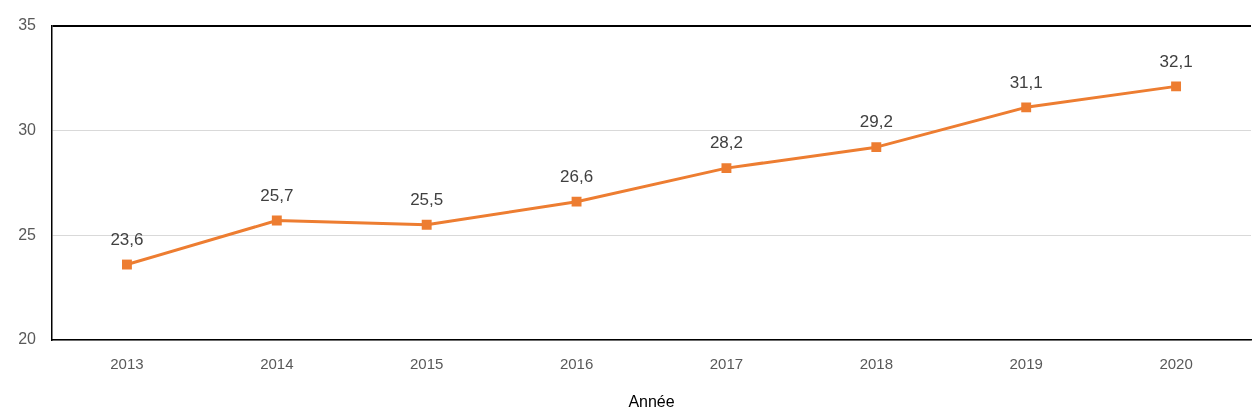  Describe the element at coordinates (27, 339) in the screenshot. I see `y-tick-label: 20` at that location.